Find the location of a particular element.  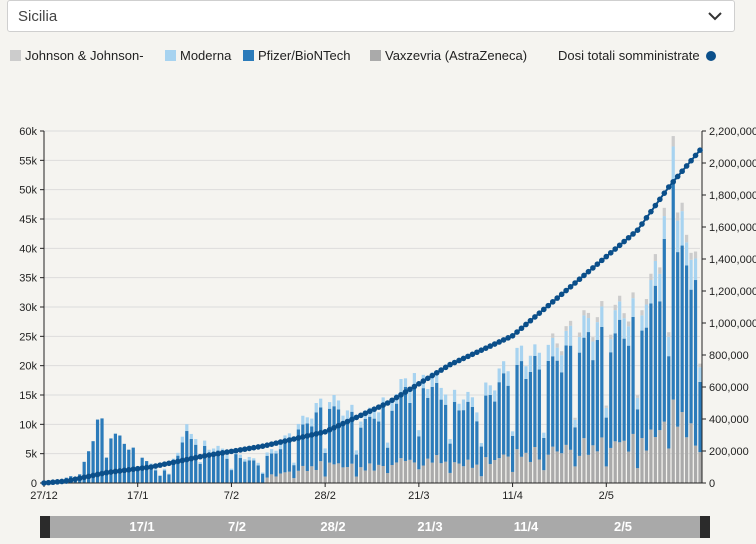

brush-handle-right is located at coordinates (705, 527).